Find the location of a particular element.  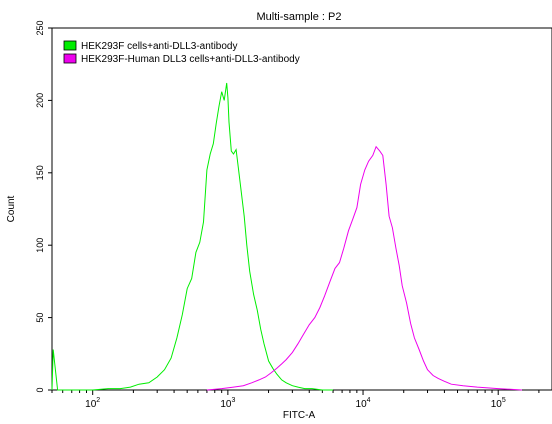

x-axis: 10² 10³ 10⁴ 10⁵ is located at coordinates (295, 400).